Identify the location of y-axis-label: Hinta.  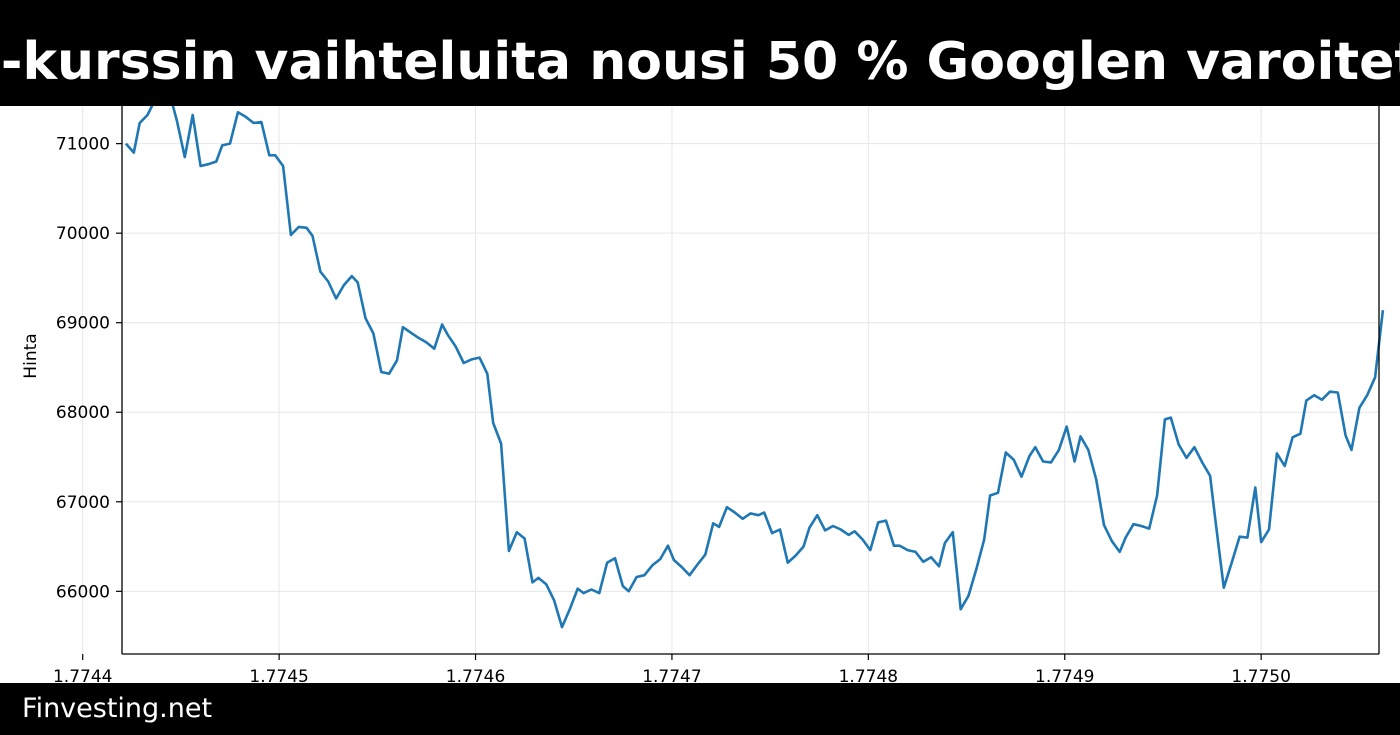
(31, 355).